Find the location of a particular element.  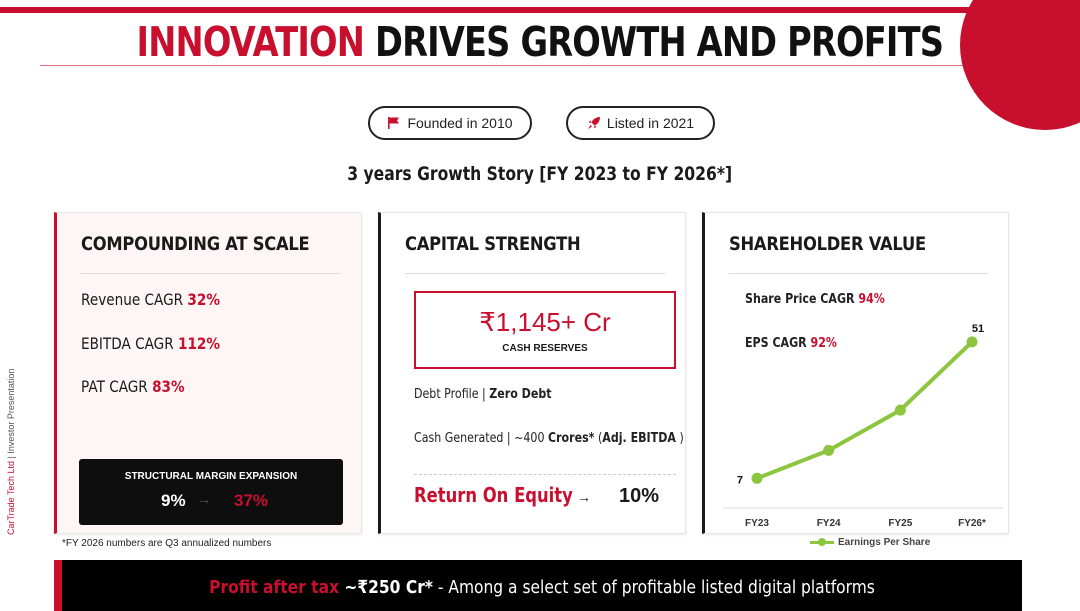

x-tick-label: FY25 is located at coordinates (900, 523).